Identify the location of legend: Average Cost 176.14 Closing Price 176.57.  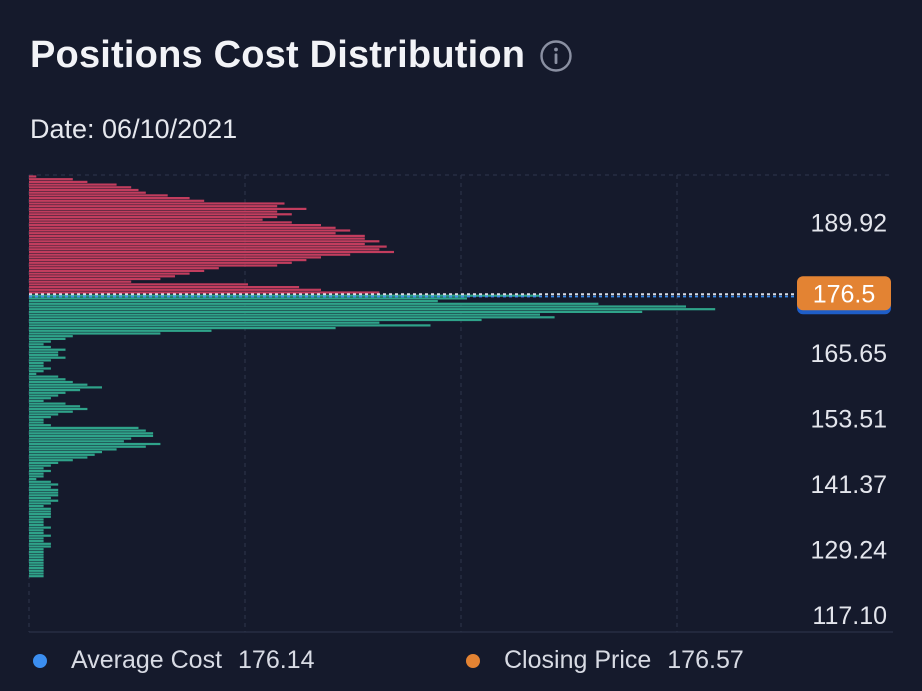
(461, 666).